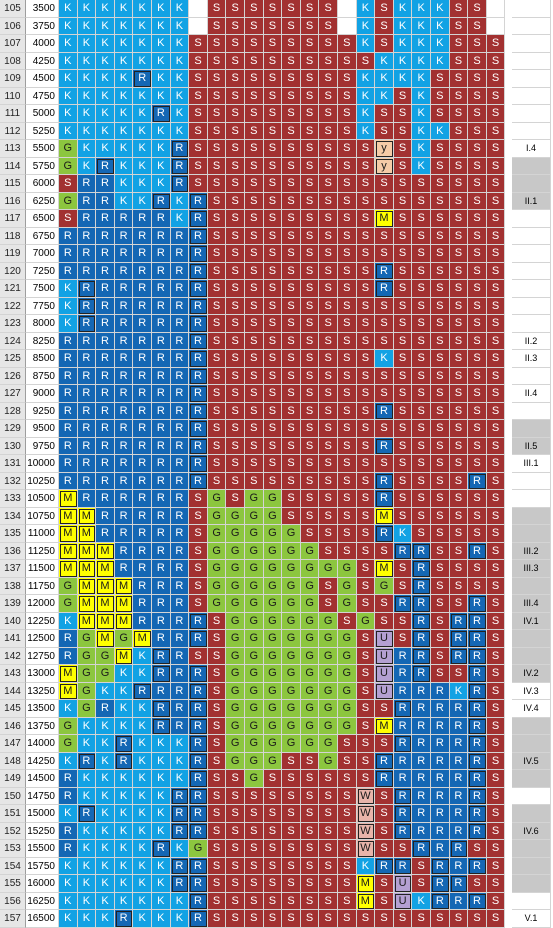  I want to click on value-cell: 9000, so click(42, 394).